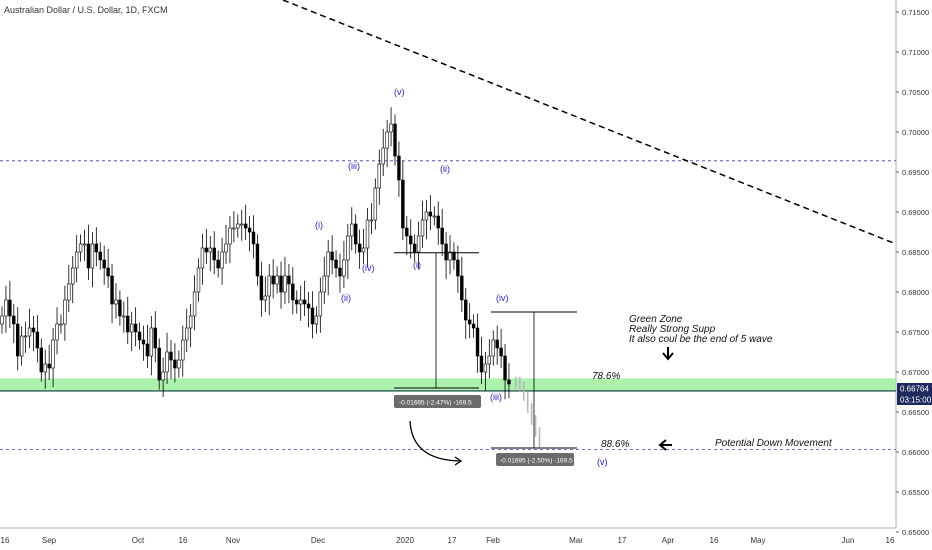  Describe the element at coordinates (233, 540) in the screenshot. I see `x-tick-label: Nov` at that location.